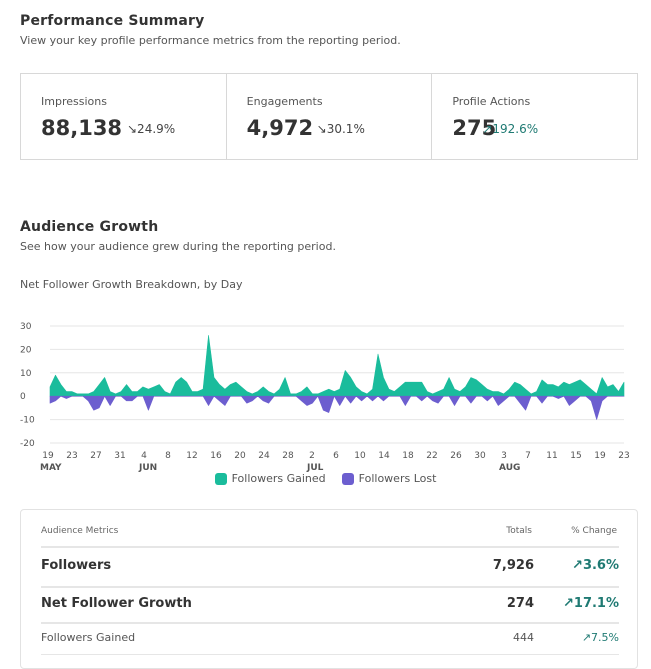 The width and height of the screenshot is (651, 669). What do you see at coordinates (594, 531) in the screenshot?
I see `table-header-change: % Change` at bounding box center [594, 531].